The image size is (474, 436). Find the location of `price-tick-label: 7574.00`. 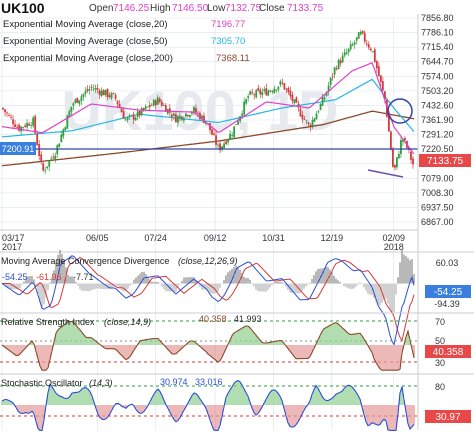

price-tick-label: 7574.00 is located at coordinates (437, 76).